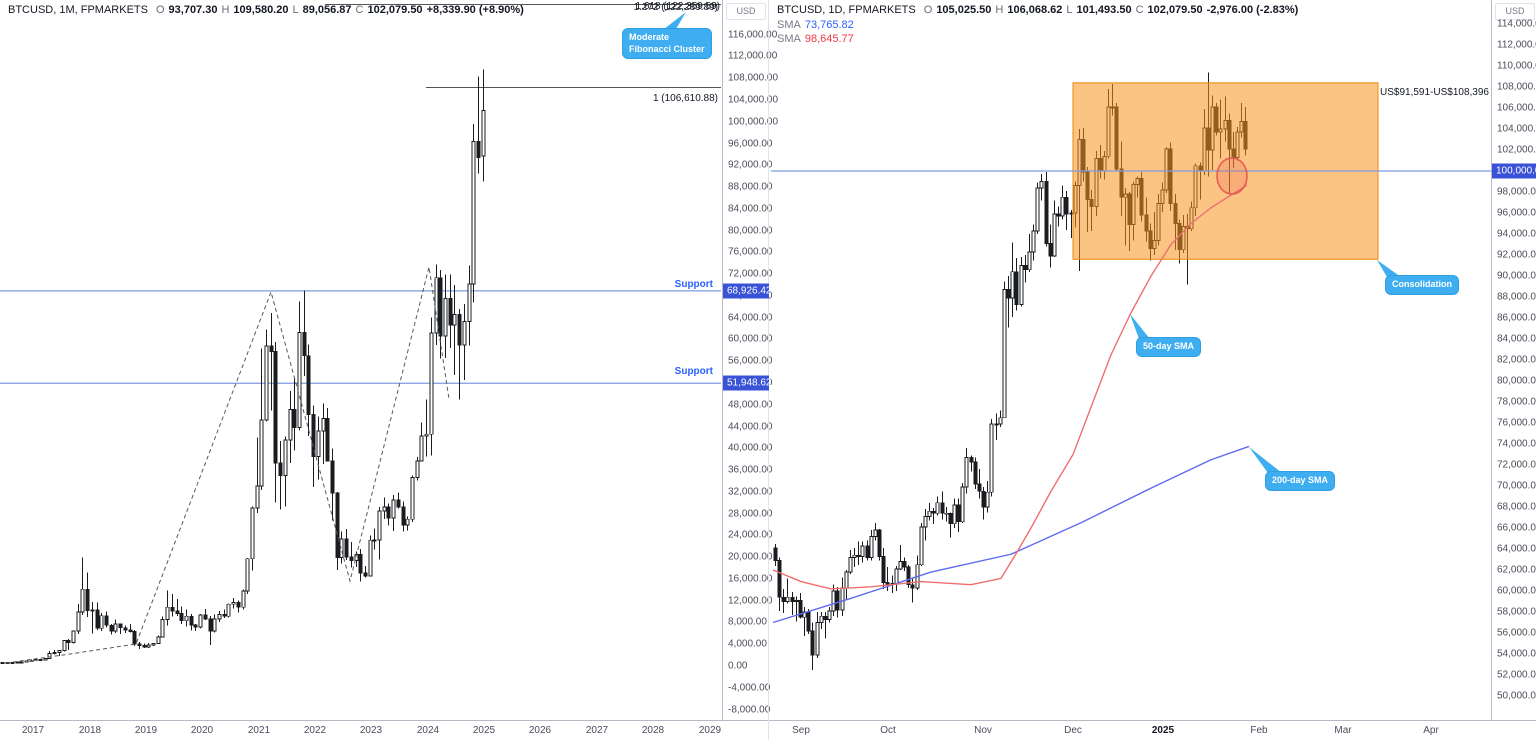 This screenshot has height=740, width=1536. What do you see at coordinates (1169, 347) in the screenshot?
I see `sma50-callout: 50-day SMA` at bounding box center [1169, 347].